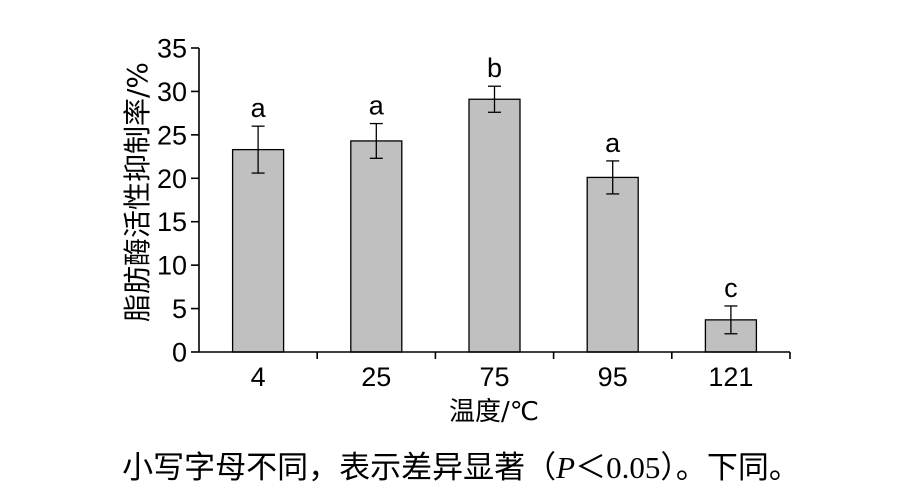 This screenshot has width=921, height=489. I want to click on x-axis-title: 温度/℃, so click(494, 412).